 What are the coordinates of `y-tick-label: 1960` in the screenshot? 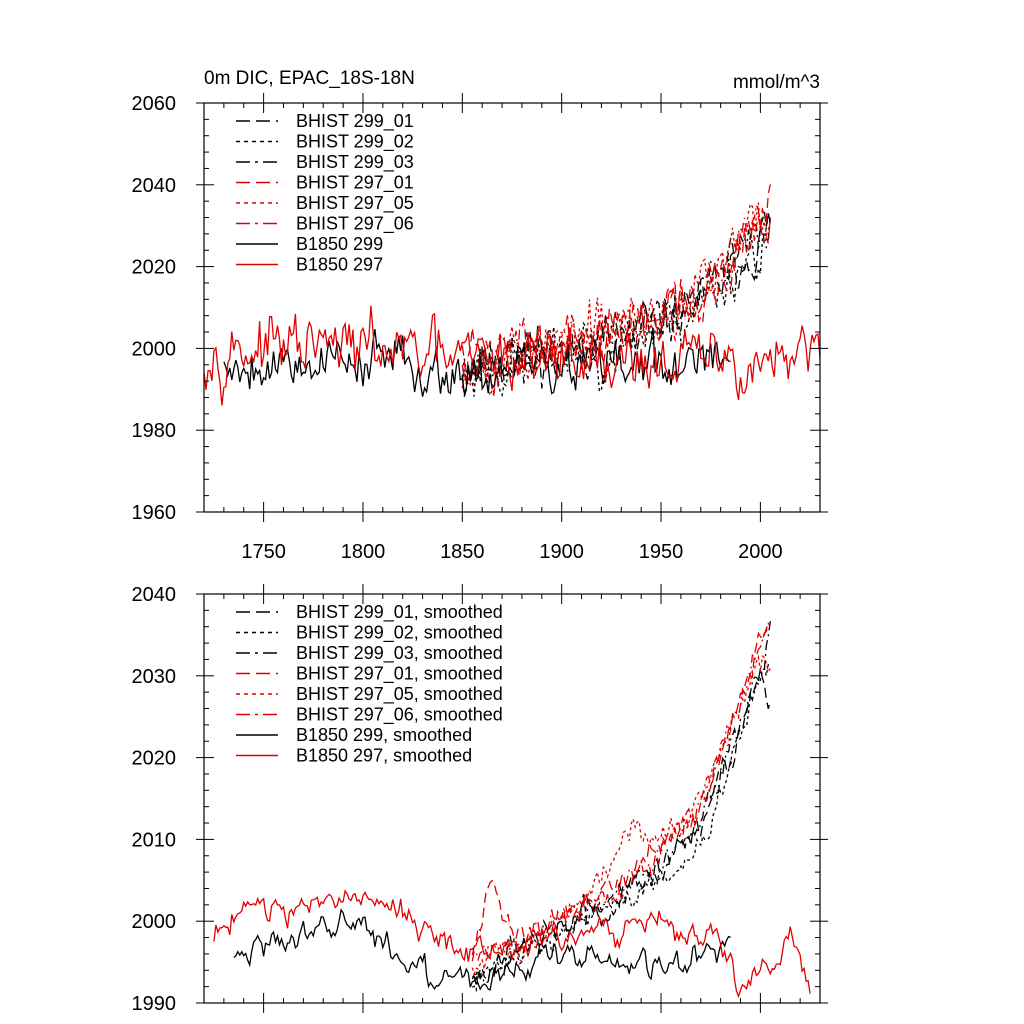 It's located at (154, 513).